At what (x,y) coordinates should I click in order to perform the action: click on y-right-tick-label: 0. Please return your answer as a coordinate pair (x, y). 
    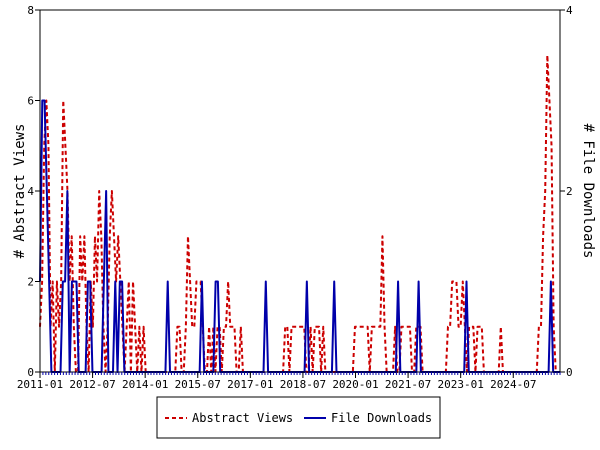
    Looking at the image, I should click on (569, 372).